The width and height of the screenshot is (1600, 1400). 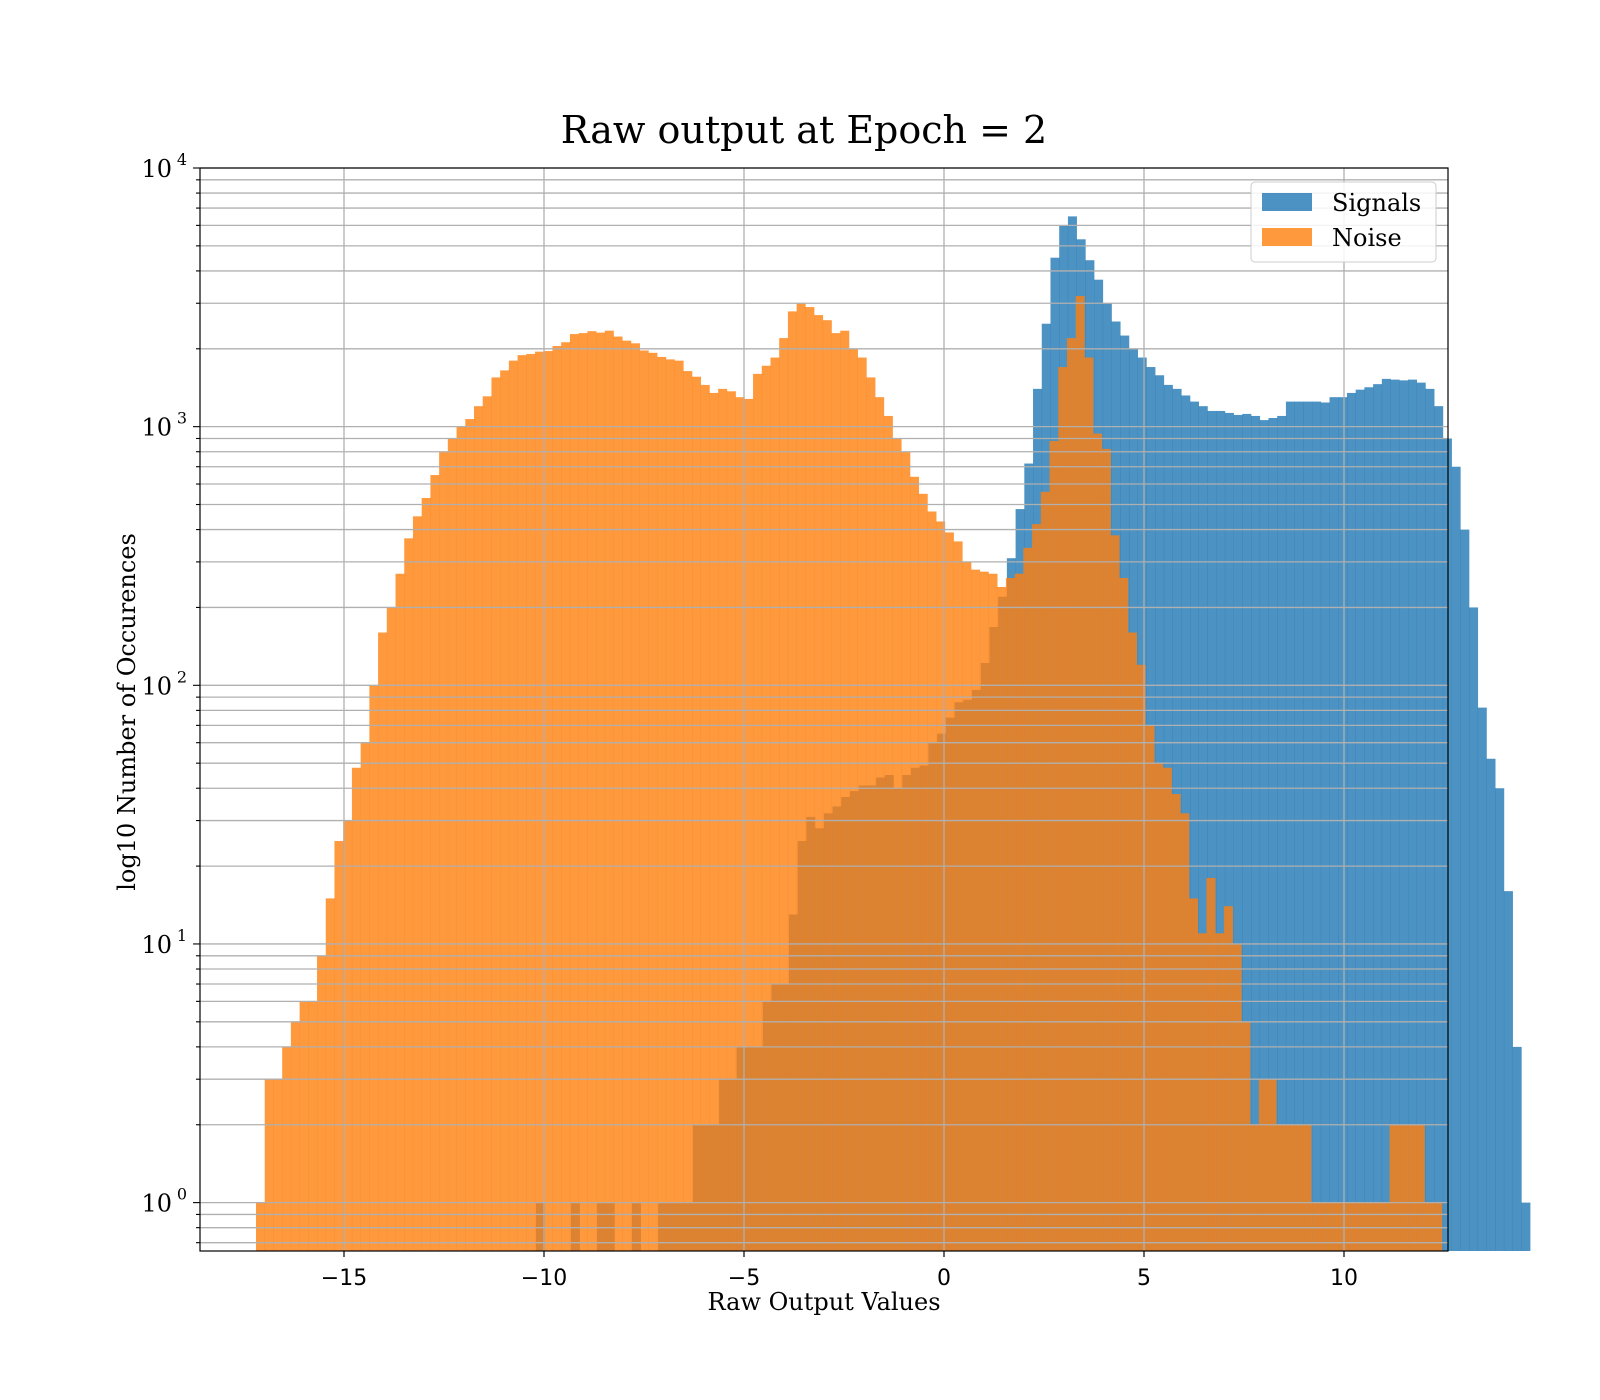 What do you see at coordinates (744, 1278) in the screenshot?
I see `x-tick-label: −5` at bounding box center [744, 1278].